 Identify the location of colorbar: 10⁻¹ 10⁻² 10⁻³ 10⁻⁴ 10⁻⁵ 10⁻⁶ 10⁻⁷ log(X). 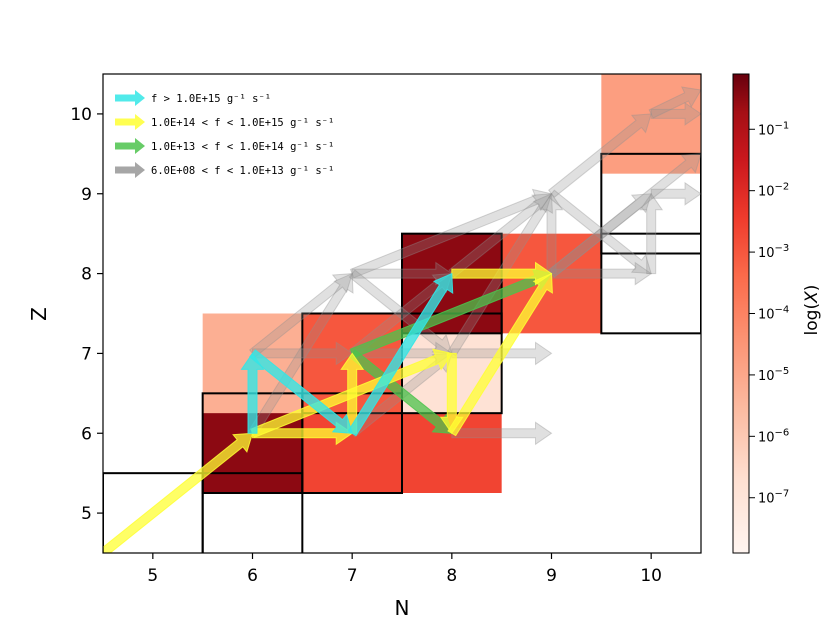
(777, 313).